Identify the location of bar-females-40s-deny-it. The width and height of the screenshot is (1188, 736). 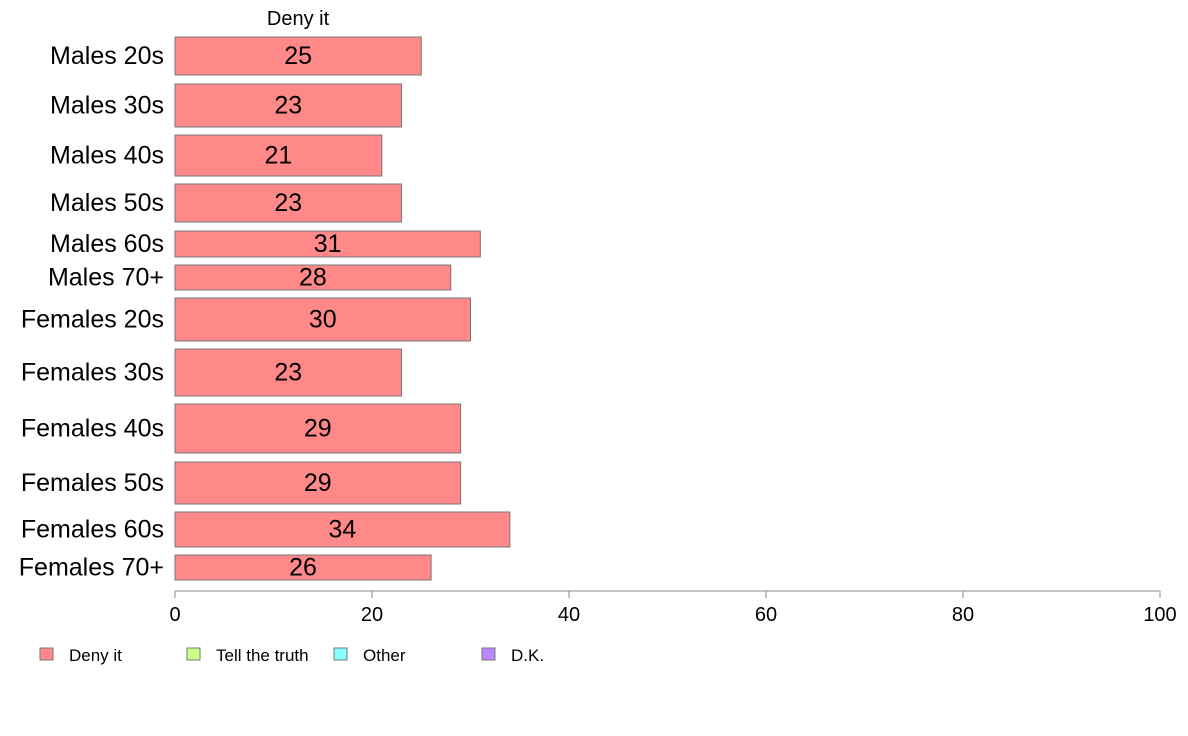
(318, 428).